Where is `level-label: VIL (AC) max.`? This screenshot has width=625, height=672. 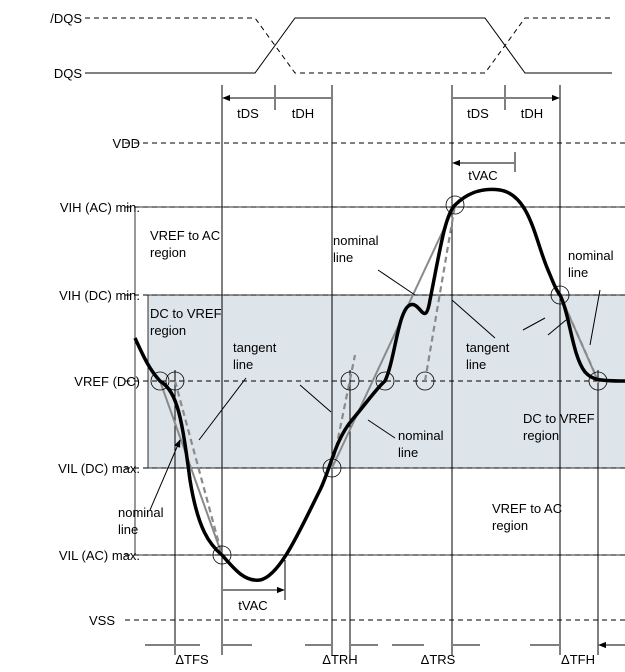 level-label: VIL (AC) max. is located at coordinates (99, 555).